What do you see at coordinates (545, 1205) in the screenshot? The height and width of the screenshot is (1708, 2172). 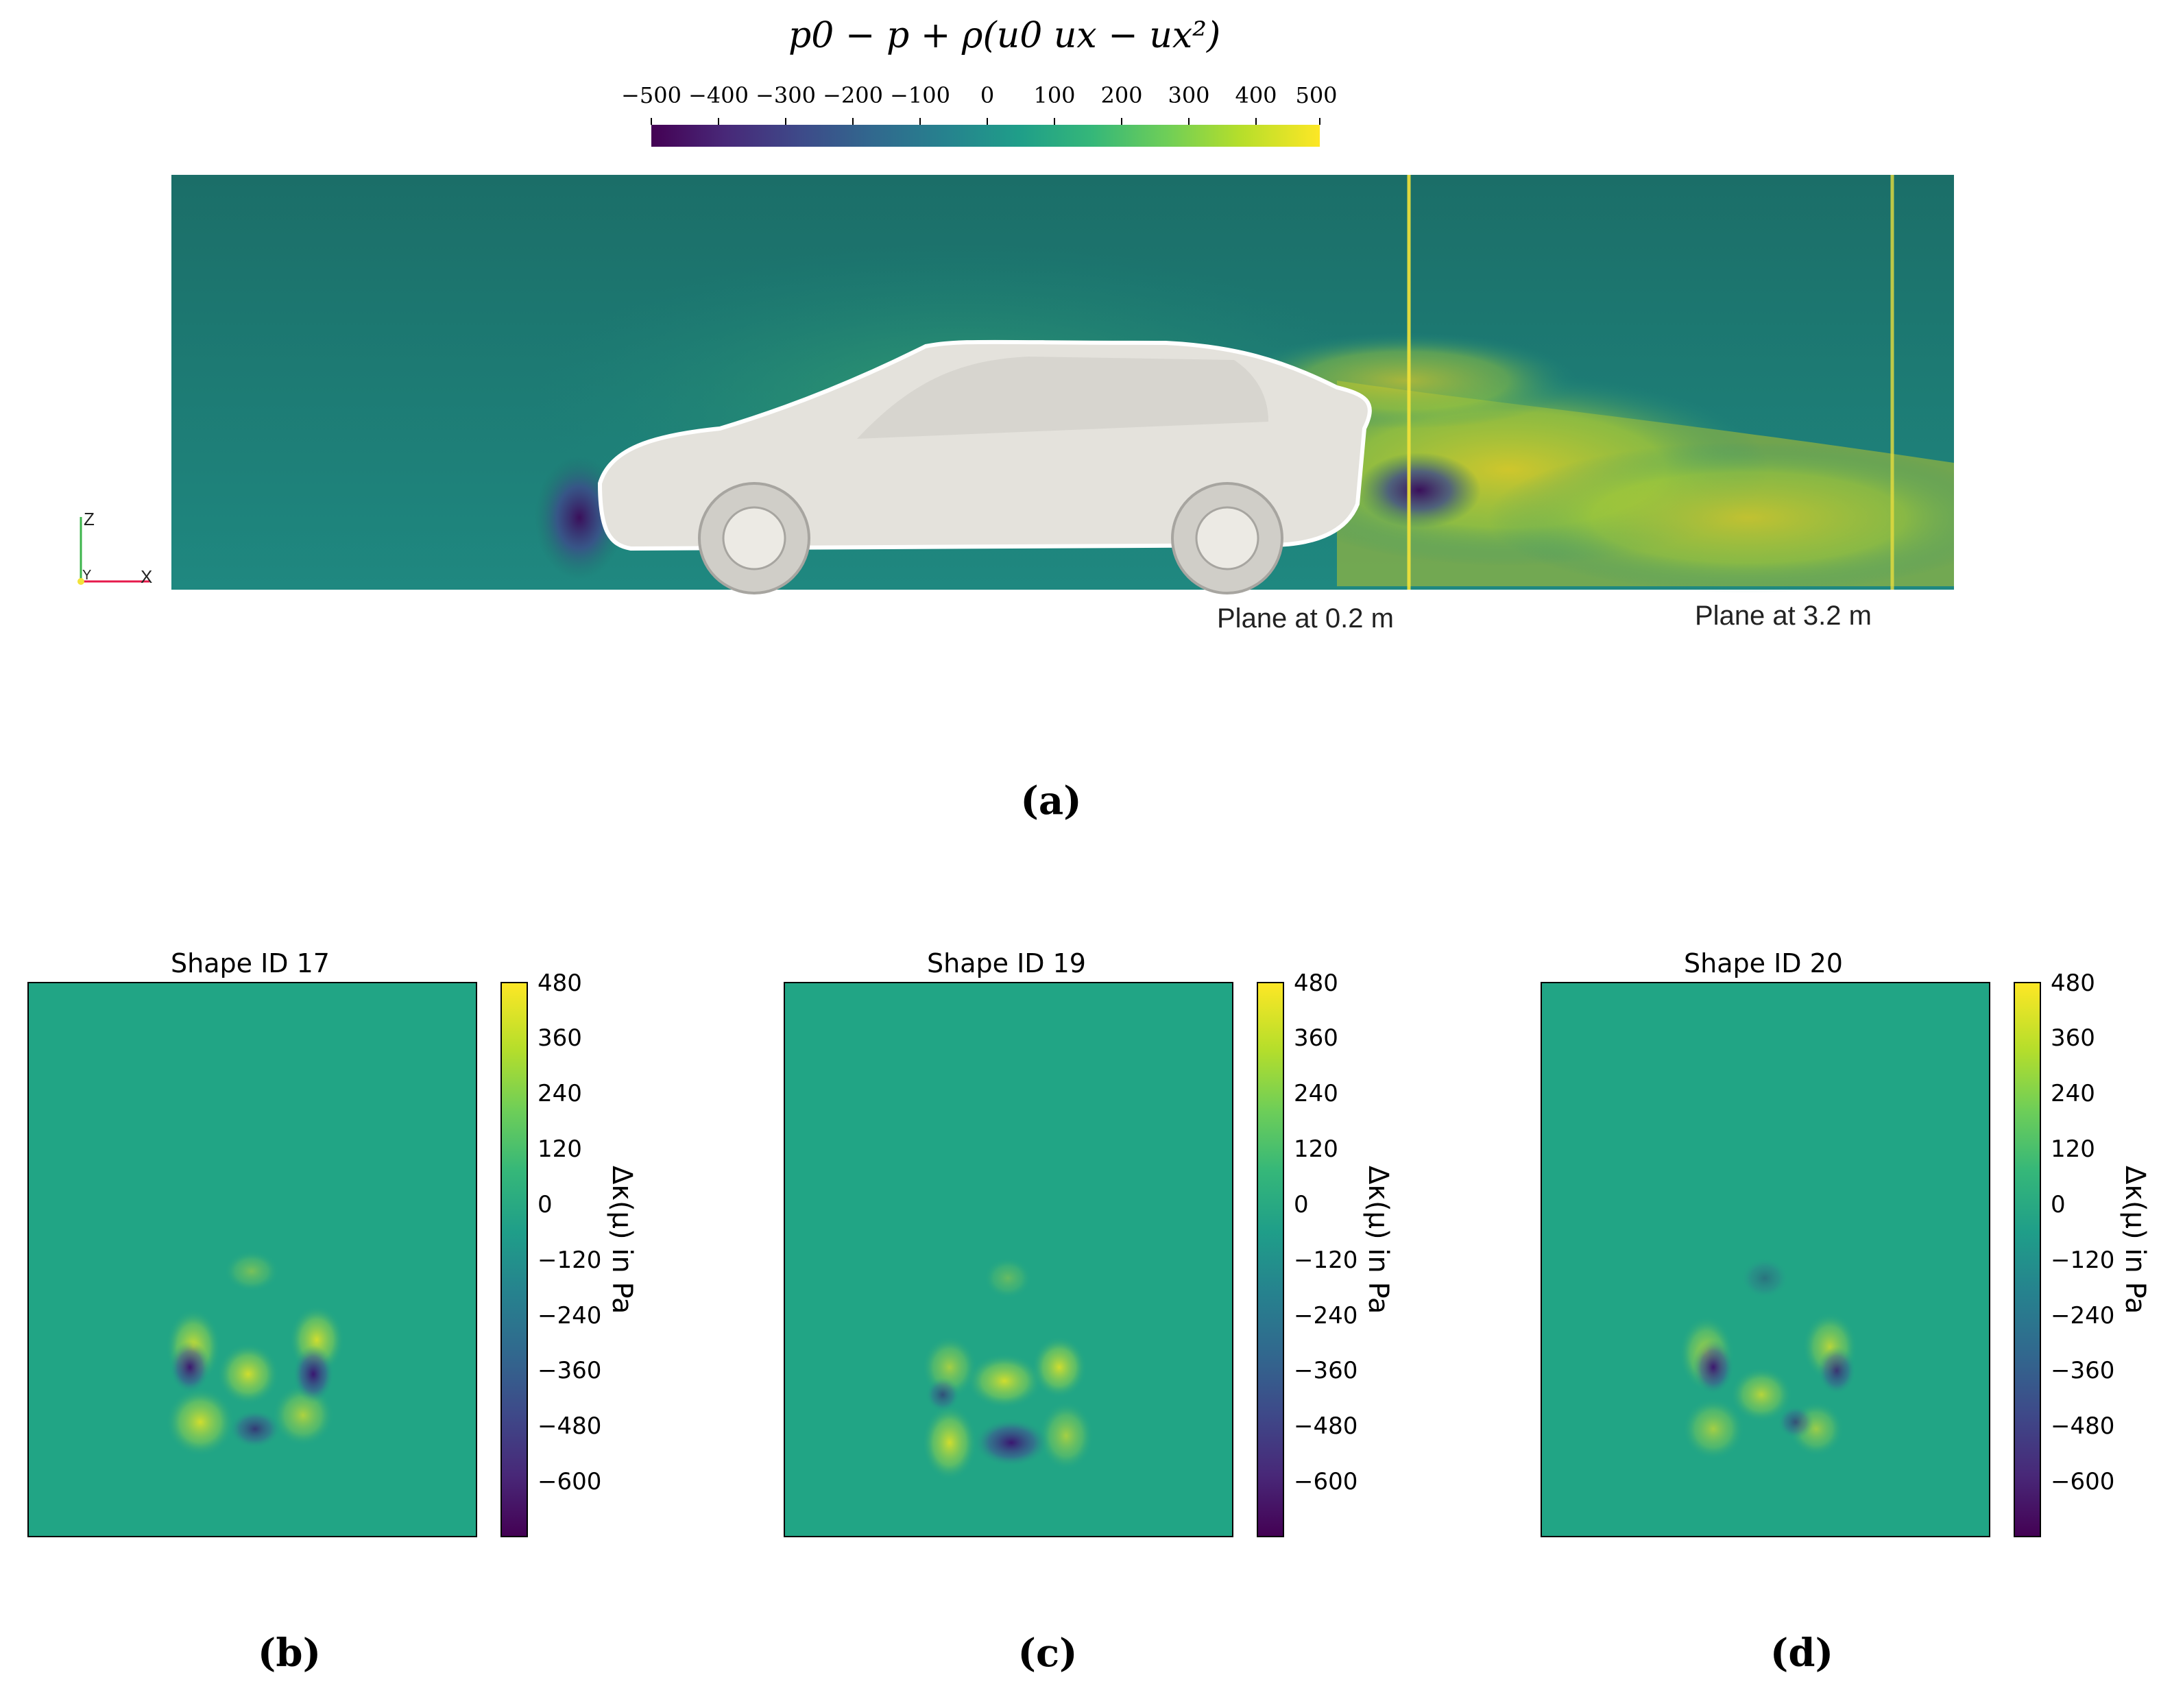 I see `cb-tick-b: 0` at bounding box center [545, 1205].